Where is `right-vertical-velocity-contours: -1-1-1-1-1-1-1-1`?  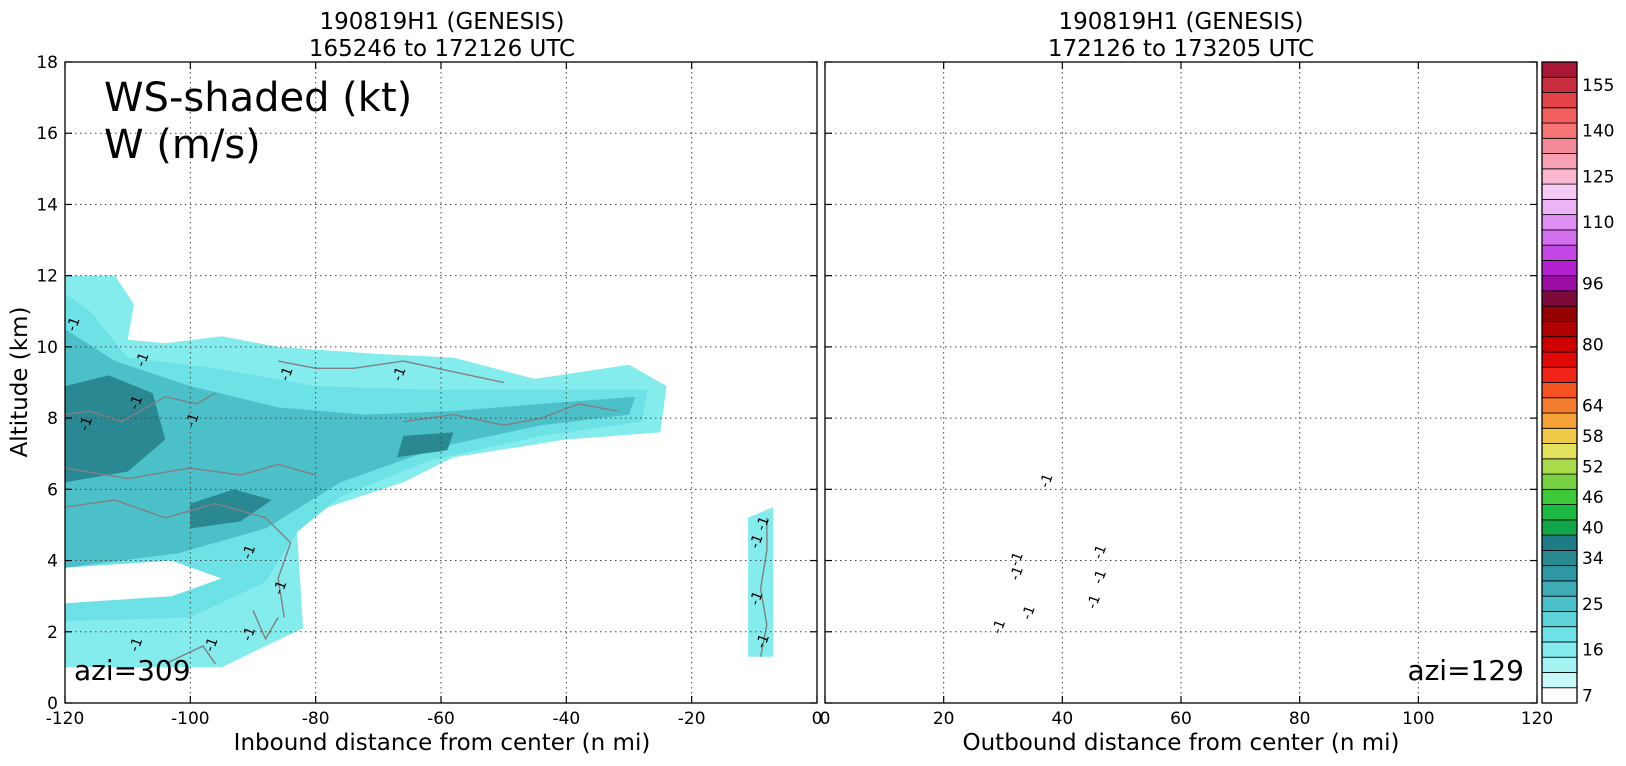
right-vertical-velocity-contours: -1-1-1-1-1-1-1-1 is located at coordinates (1049, 554).